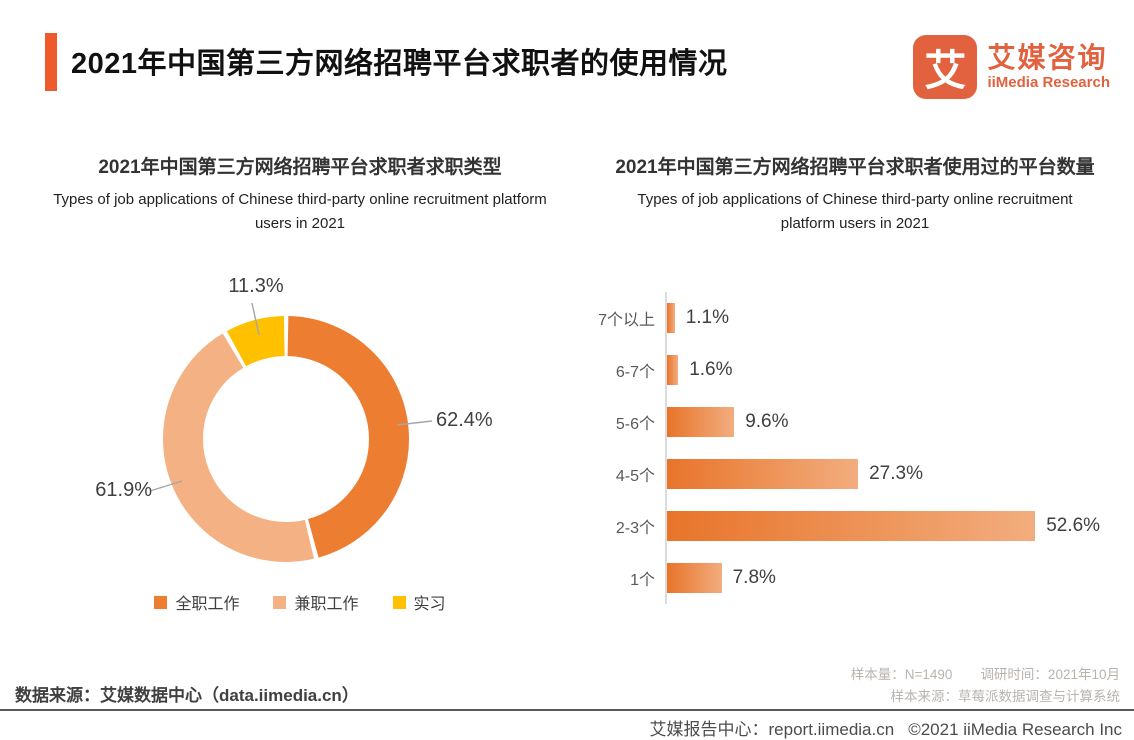 This screenshot has height=740, width=1134. I want to click on bar-chart-title: 2021年中国第三方网络招聘平台求职者使用过的平台数量, so click(855, 167).